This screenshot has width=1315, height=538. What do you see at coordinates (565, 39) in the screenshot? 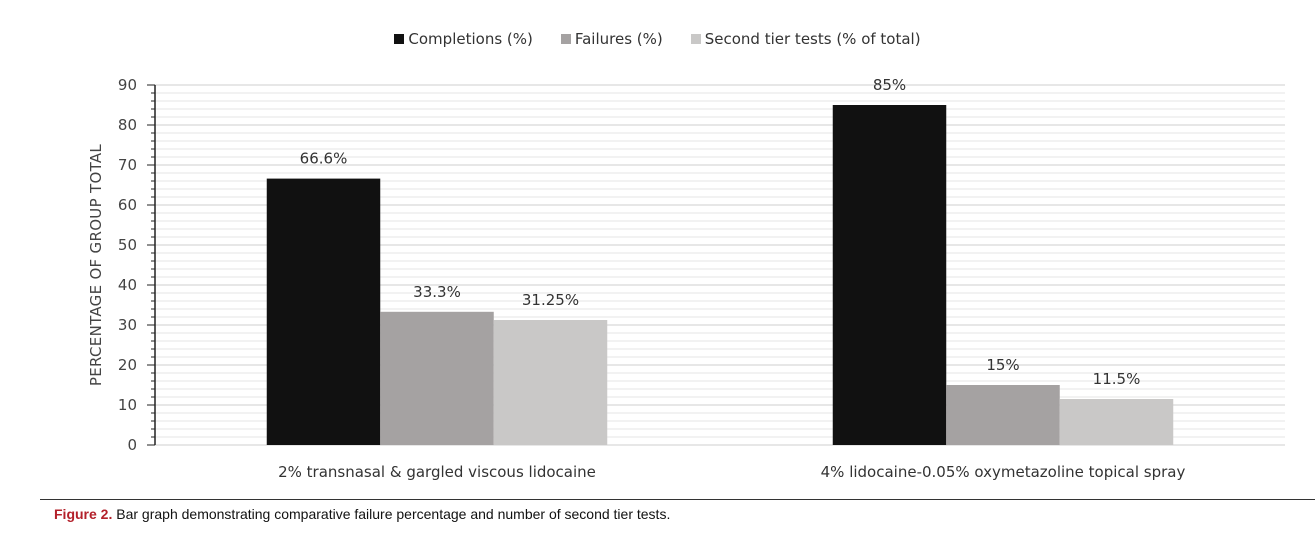
I see `legend-swatch-failures` at bounding box center [565, 39].